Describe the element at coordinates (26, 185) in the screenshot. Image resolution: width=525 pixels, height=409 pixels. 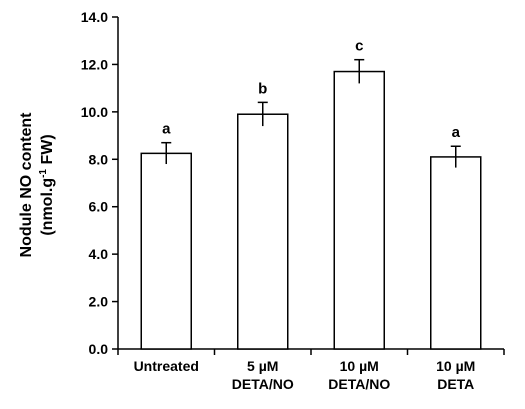
I see `y-axis-title-line1: Nodule NO content` at that location.